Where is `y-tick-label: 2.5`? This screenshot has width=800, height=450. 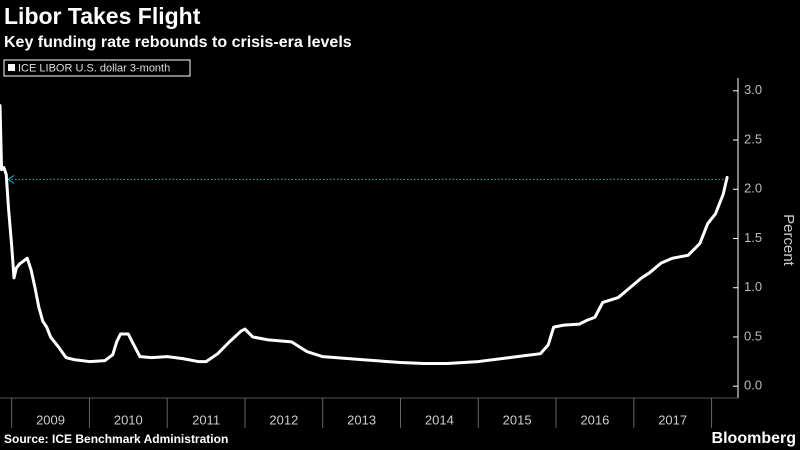 y-tick-label: 2.5 is located at coordinates (753, 138).